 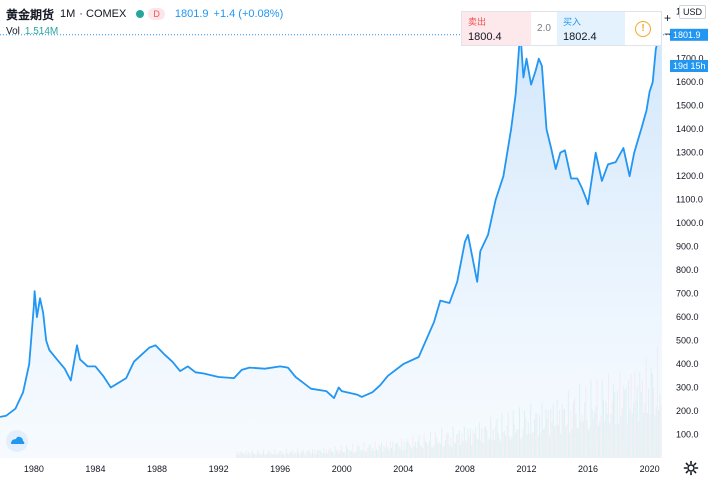 What do you see at coordinates (34, 469) in the screenshot?
I see `x-tick-label: 1980` at bounding box center [34, 469].